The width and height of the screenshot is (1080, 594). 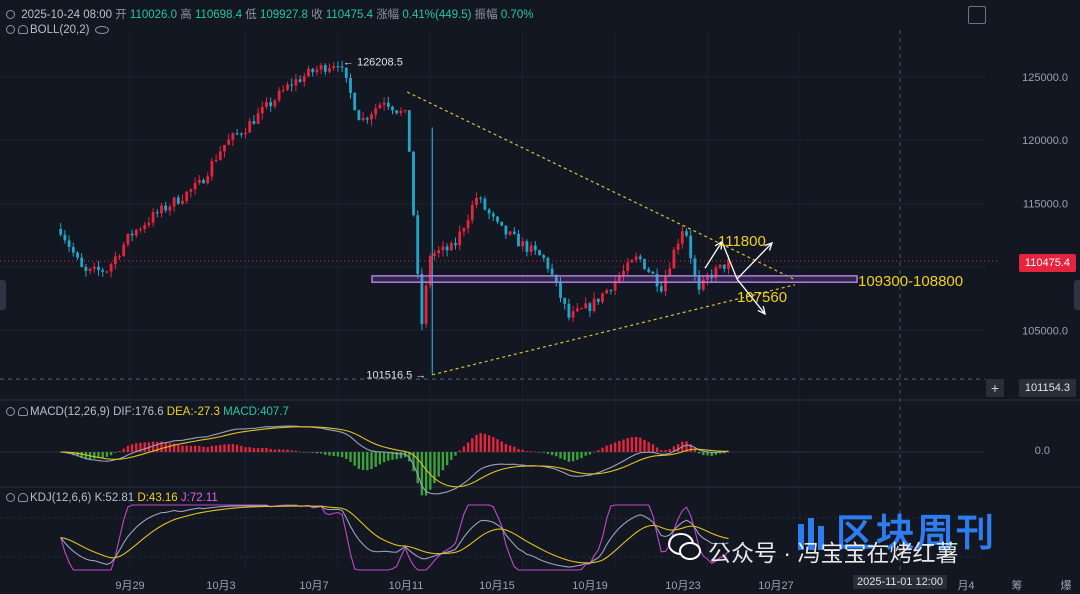 I want to click on boll-header: BOLL(20,2), so click(x=58, y=30).